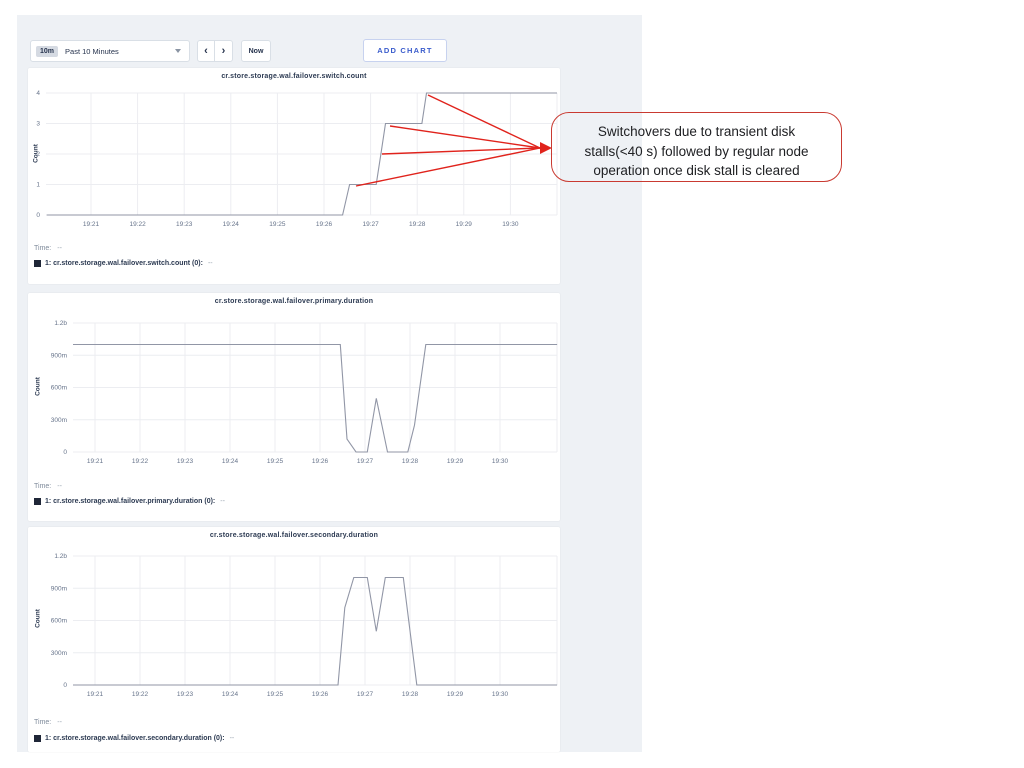 This screenshot has height=768, width=1024. I want to click on chevron-down-icon, so click(178, 51).